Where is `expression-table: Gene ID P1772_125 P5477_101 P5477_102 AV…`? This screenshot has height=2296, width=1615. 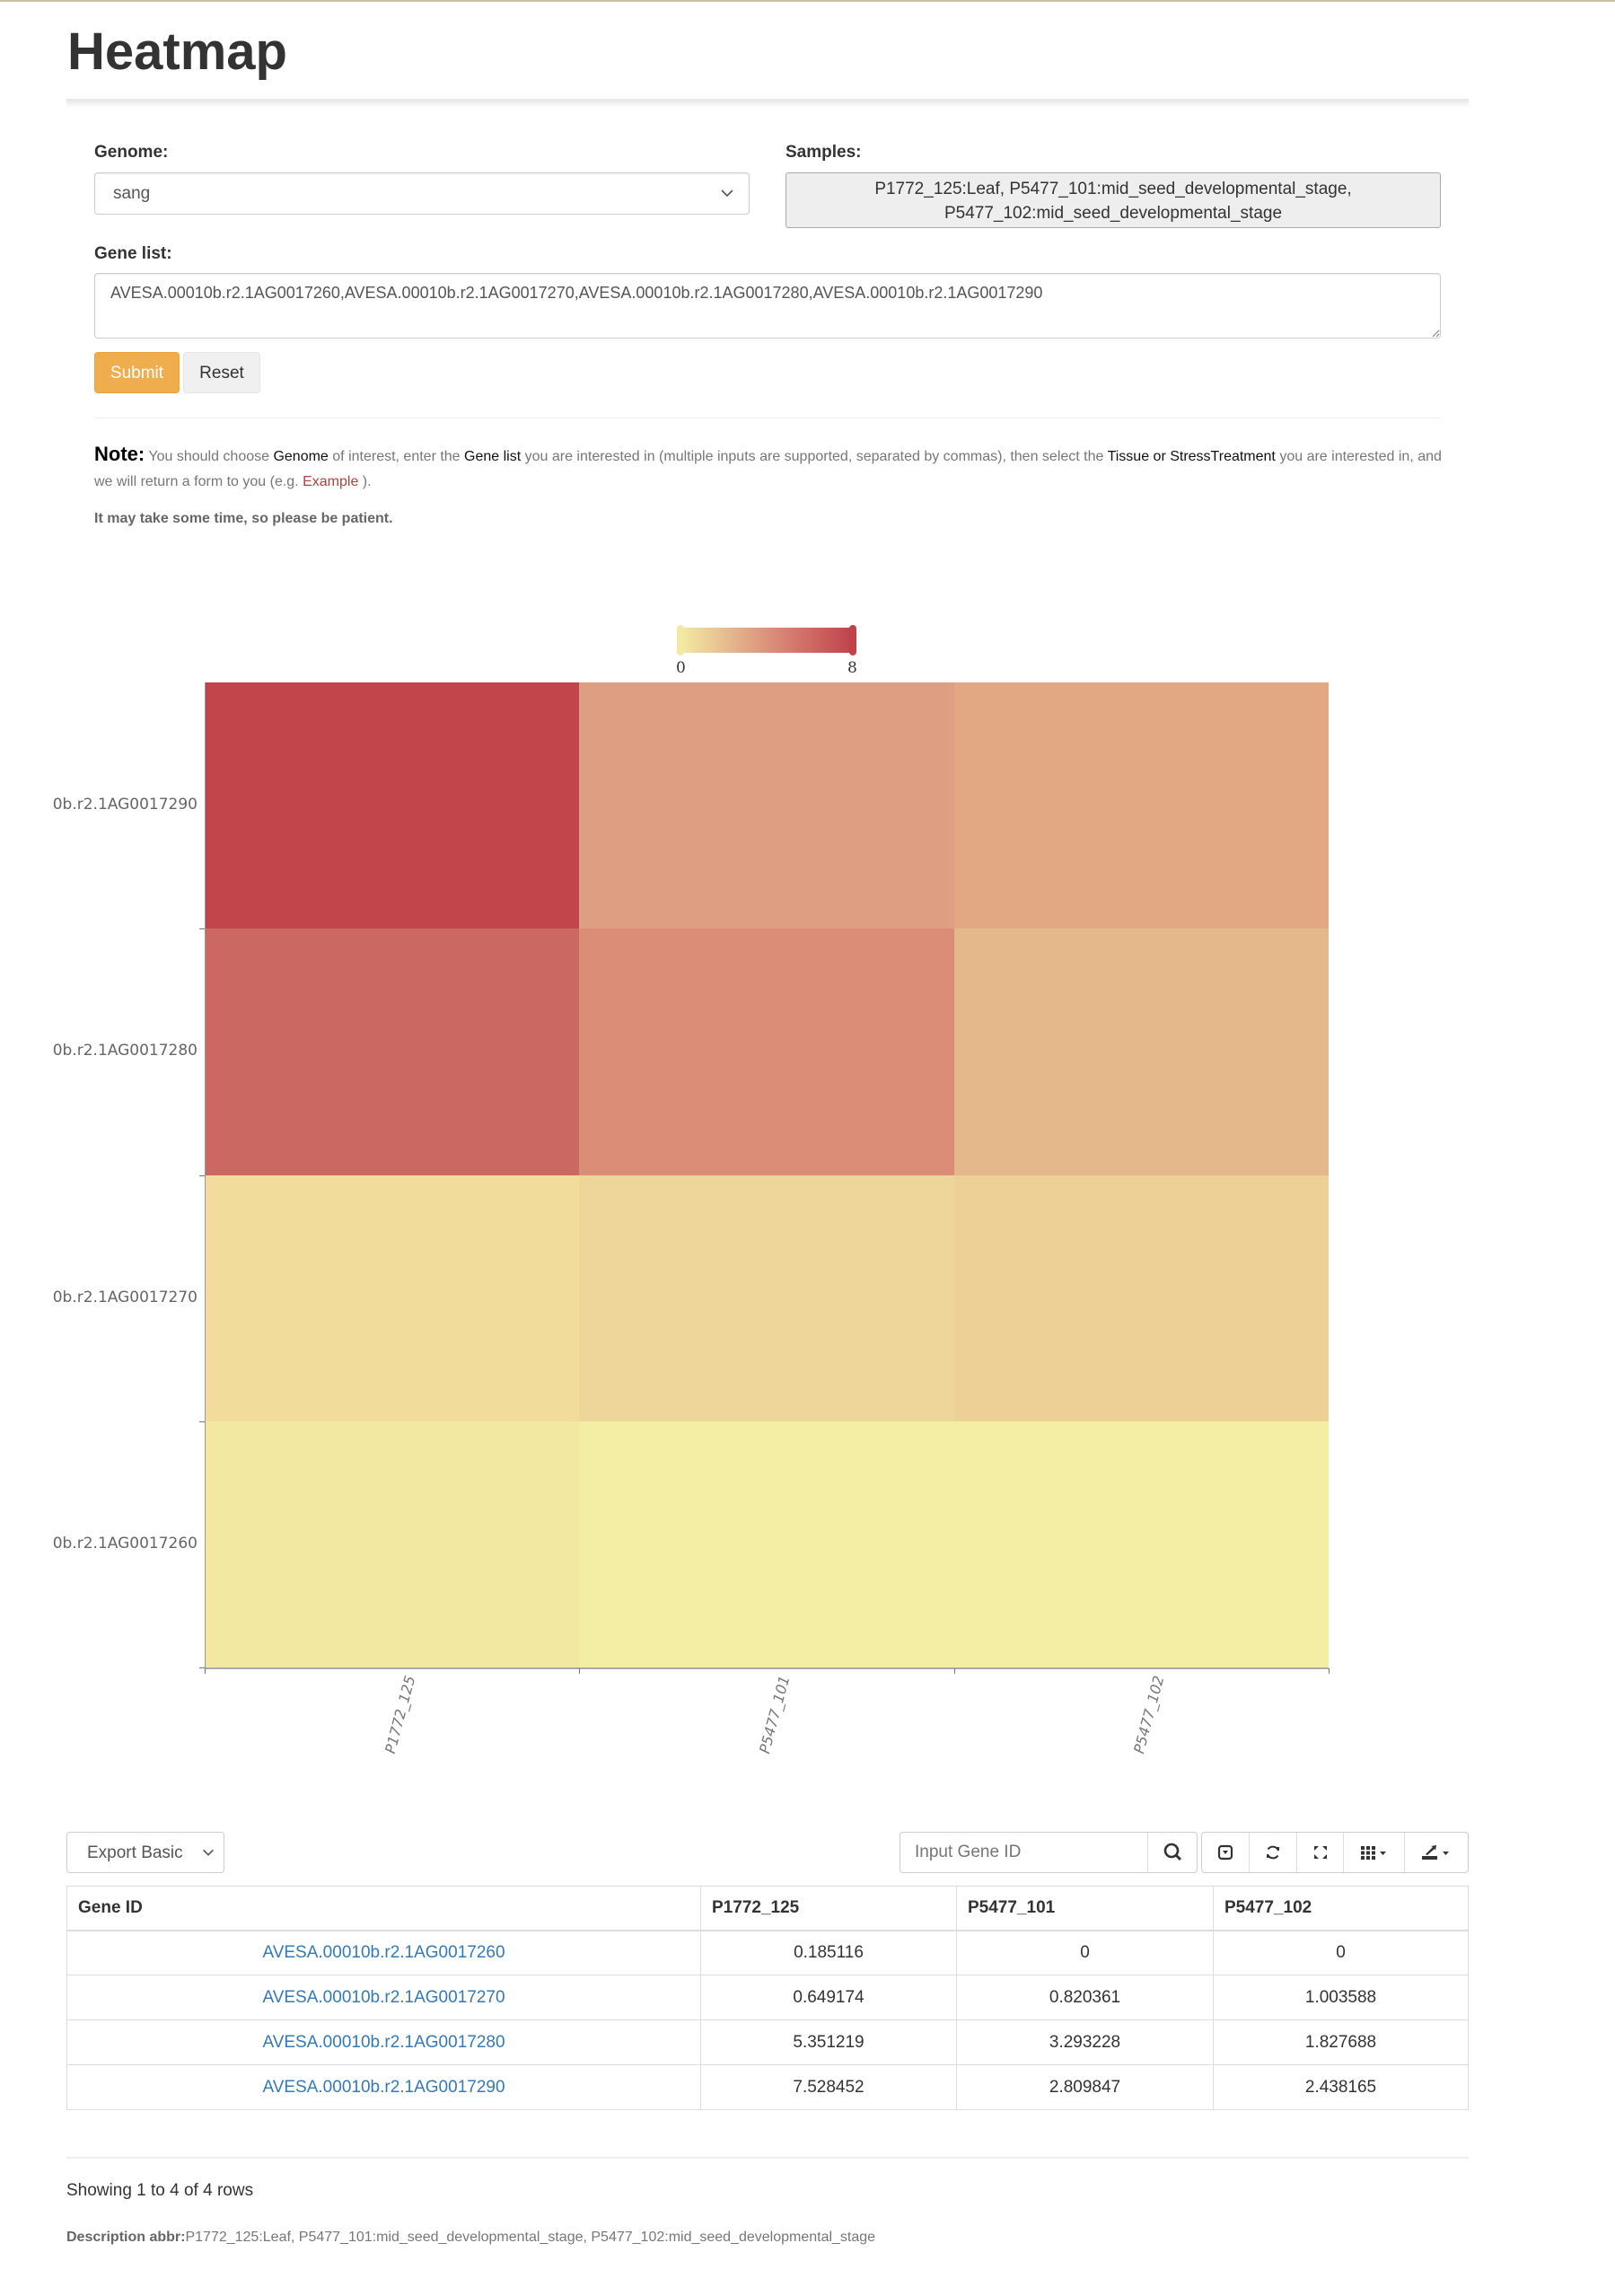 expression-table: Gene ID P1772_125 P5477_101 P5477_102 AV… is located at coordinates (767, 1998).